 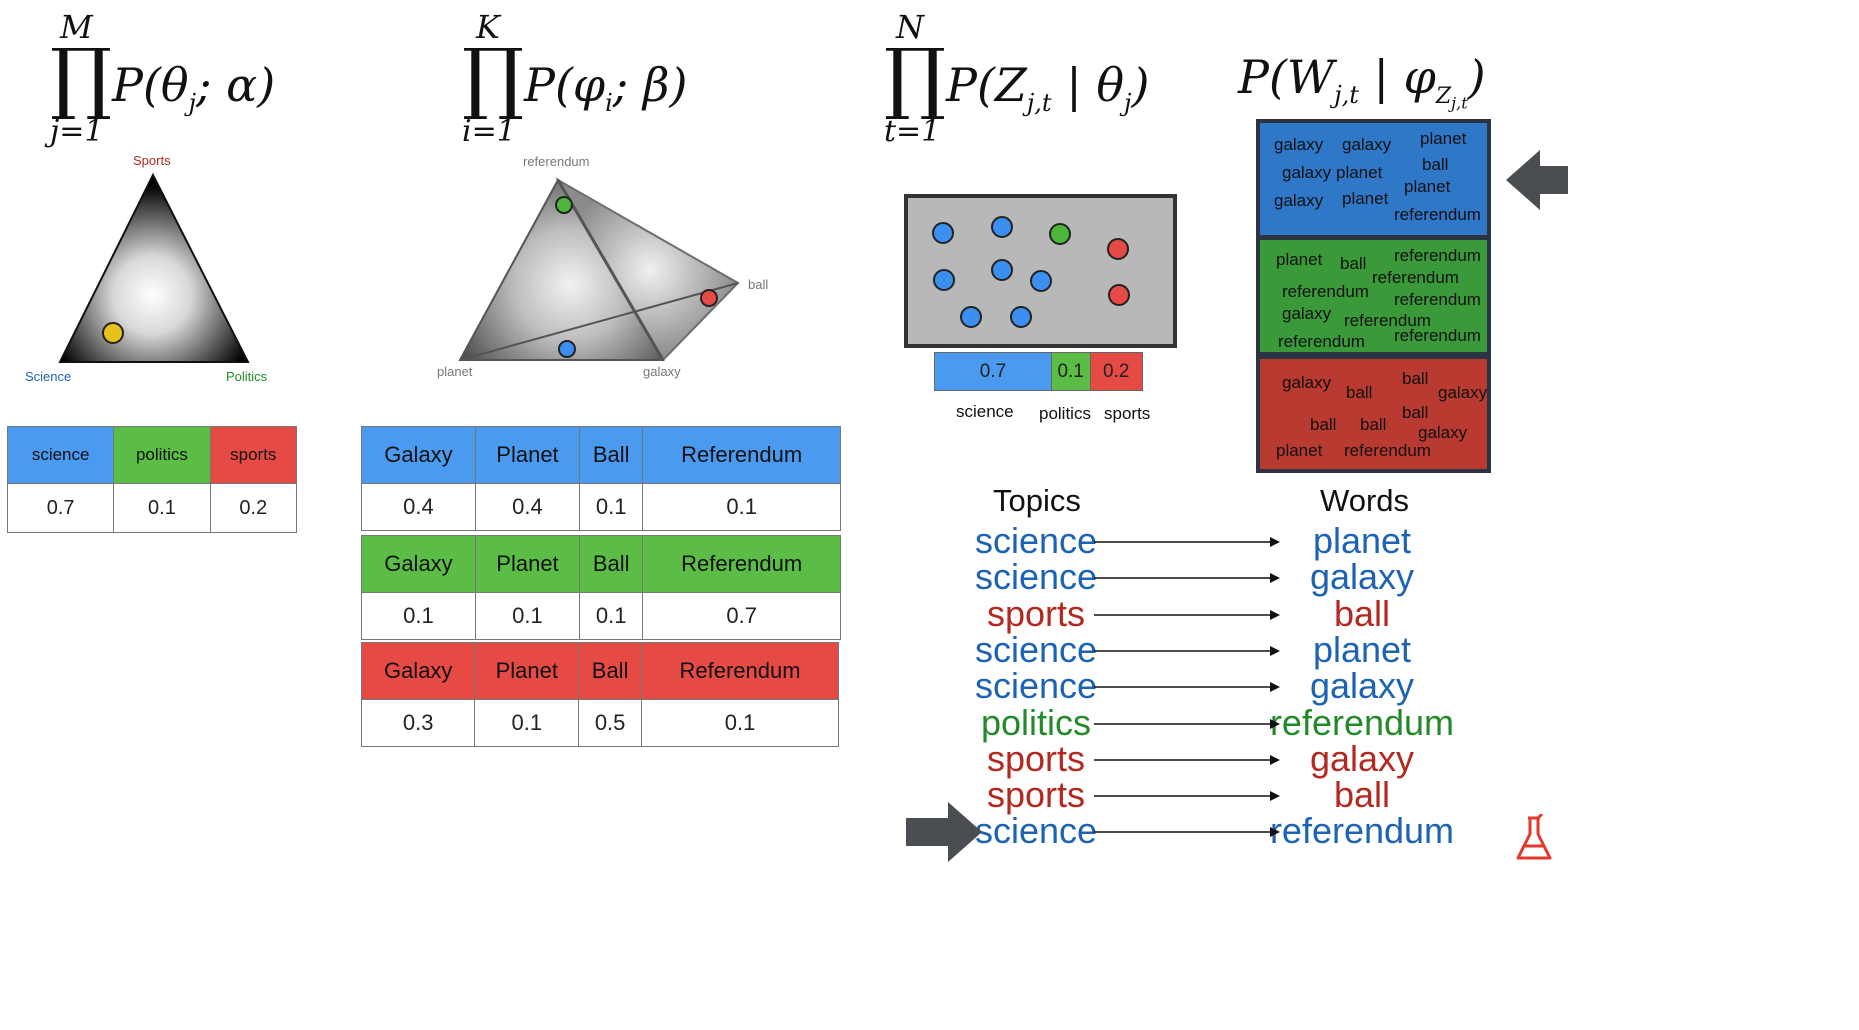 What do you see at coordinates (455, 371) in the screenshot?
I see `label-planet: planet` at bounding box center [455, 371].